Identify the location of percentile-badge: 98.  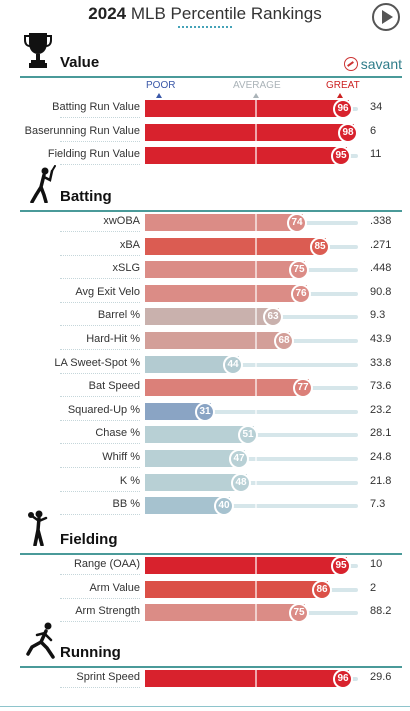
(348, 132).